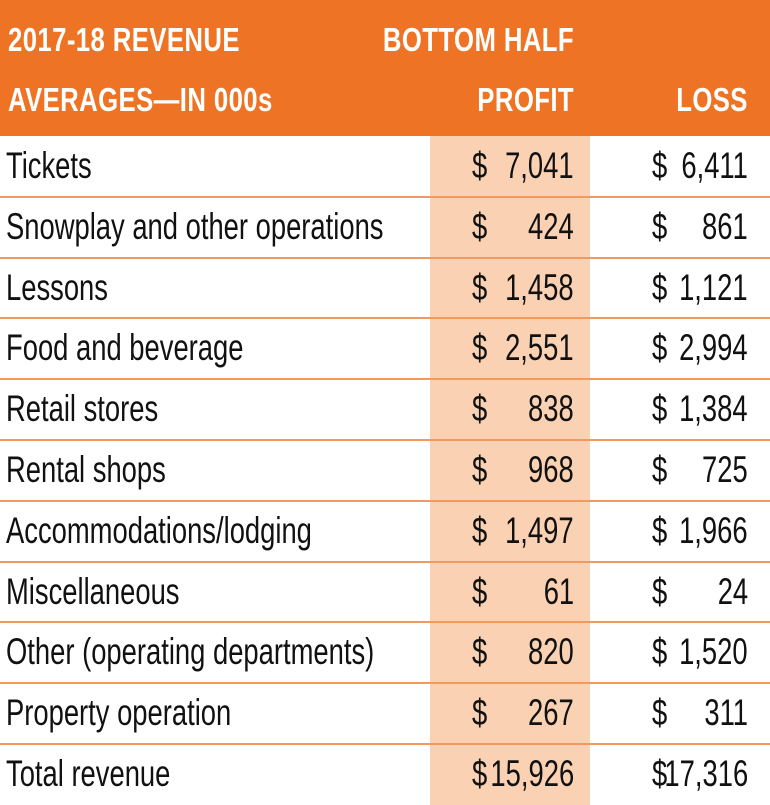 Image resolution: width=770 pixels, height=805 pixels. I want to click on profit-value: 15,926, so click(532, 773).